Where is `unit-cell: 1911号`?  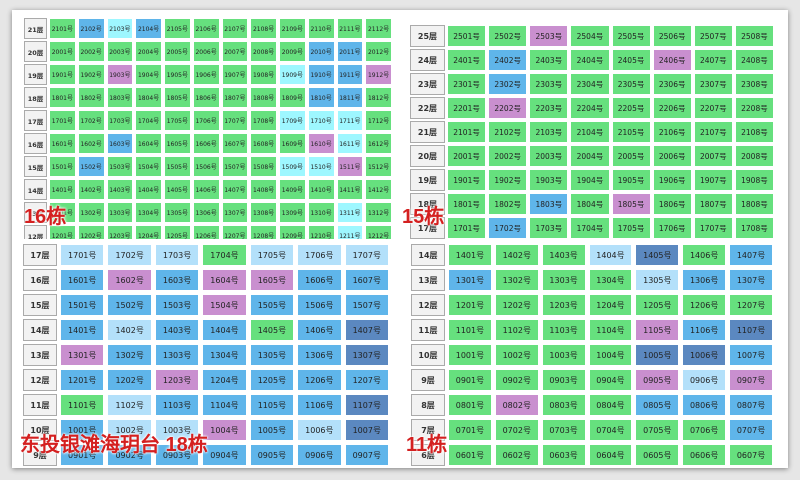
unit-cell: 1911号 is located at coordinates (350, 74).